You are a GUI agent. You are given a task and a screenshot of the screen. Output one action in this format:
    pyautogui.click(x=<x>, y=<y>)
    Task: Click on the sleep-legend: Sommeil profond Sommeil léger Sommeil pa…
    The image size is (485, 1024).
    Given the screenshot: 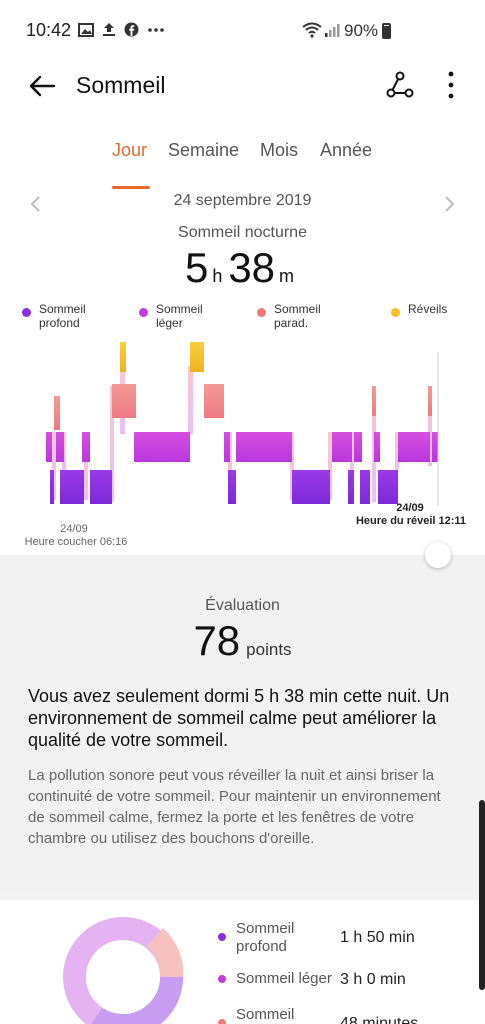 What is the action you would take?
    pyautogui.click(x=242, y=320)
    